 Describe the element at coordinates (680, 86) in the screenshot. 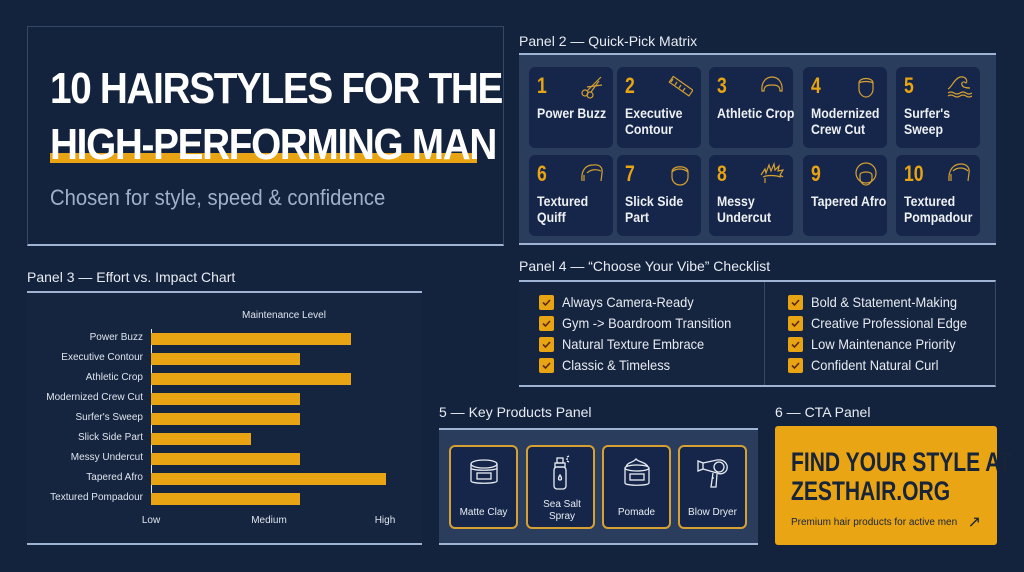

I see `comb-icon` at that location.